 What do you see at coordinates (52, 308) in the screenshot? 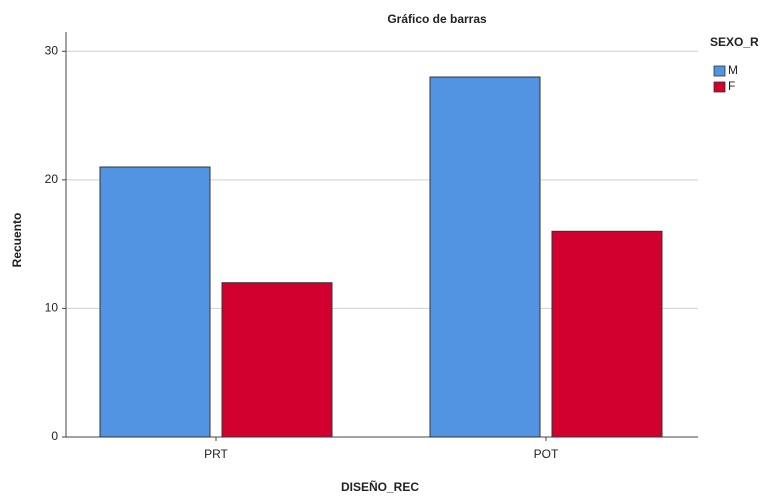
I see `y-tick-label: 10` at bounding box center [52, 308].